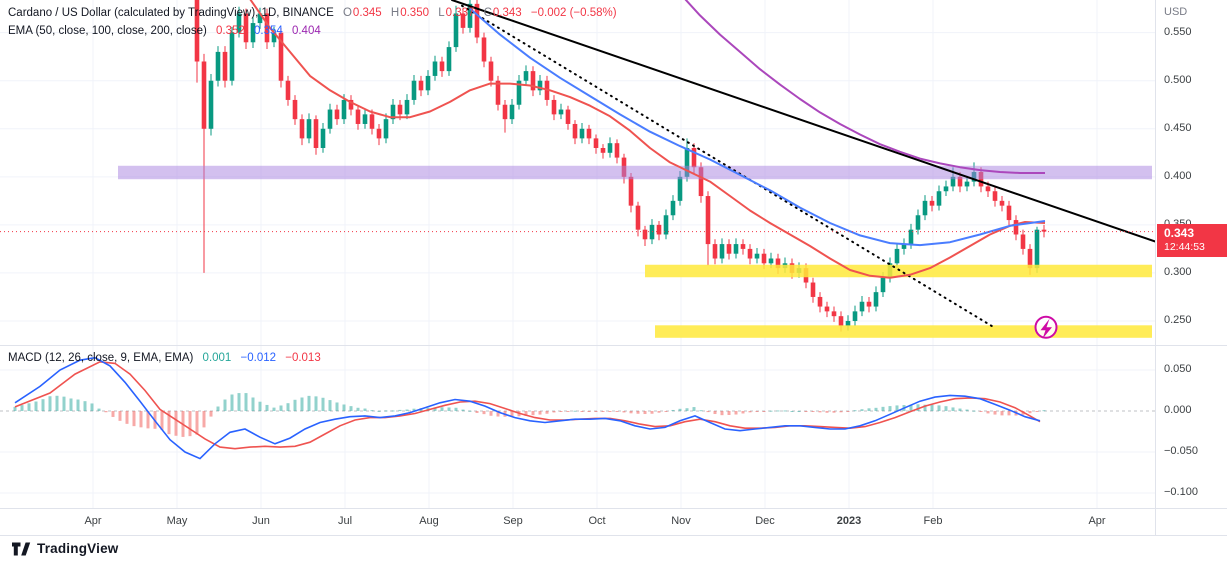 The width and height of the screenshot is (1227, 571). What do you see at coordinates (101, 358) in the screenshot?
I see `macd-indicator-label: MACD (12, 26, close, 9, EMA, EMA)` at bounding box center [101, 358].